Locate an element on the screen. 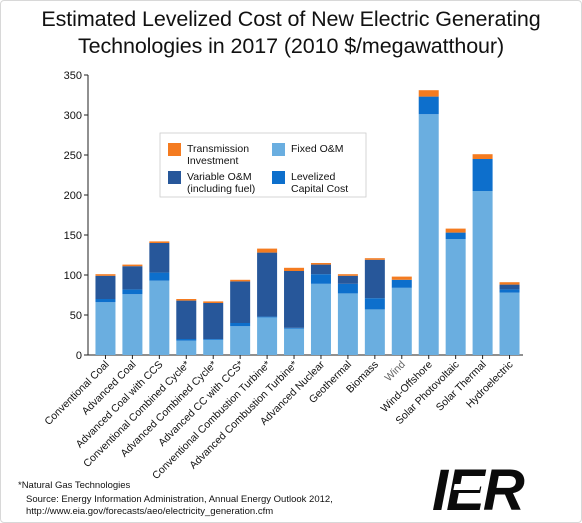 This screenshot has height=523, width=582. legend-label: Capital Cost is located at coordinates (319, 189).